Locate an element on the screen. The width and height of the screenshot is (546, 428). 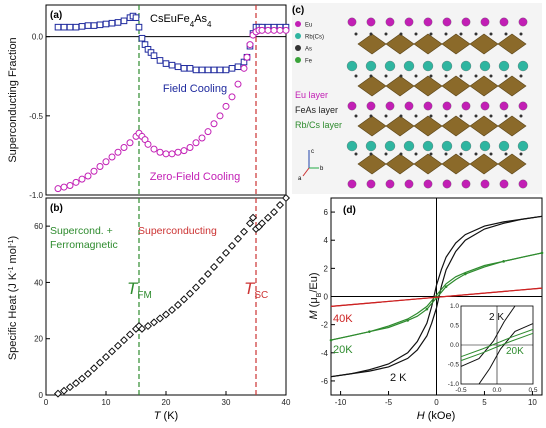
y-tick-label: 0.0 is located at coordinates (38, 37).